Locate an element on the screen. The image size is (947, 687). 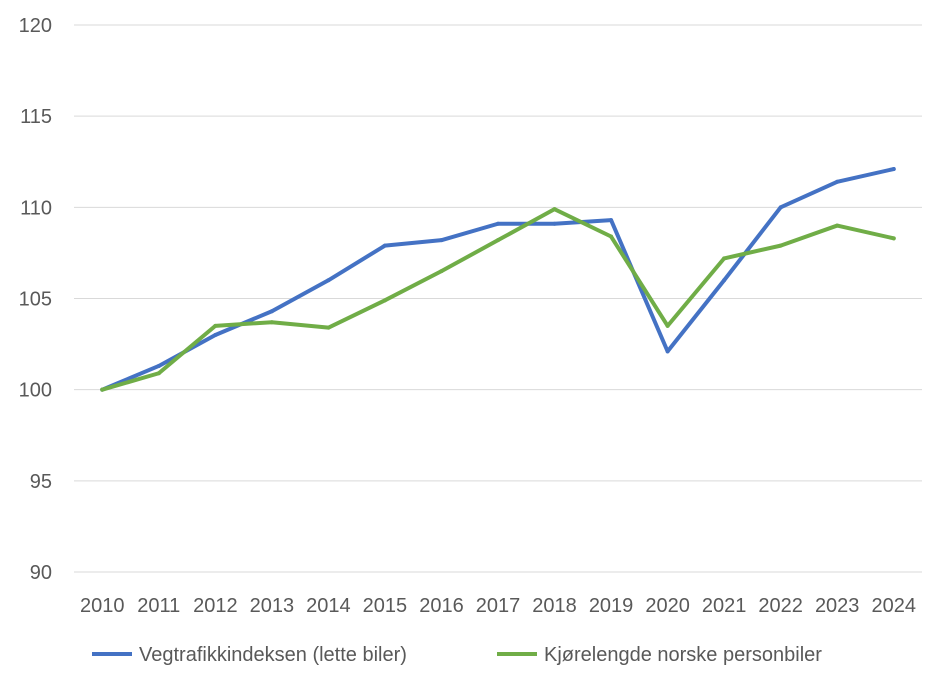
x-tick-label: 2017 is located at coordinates (498, 606).